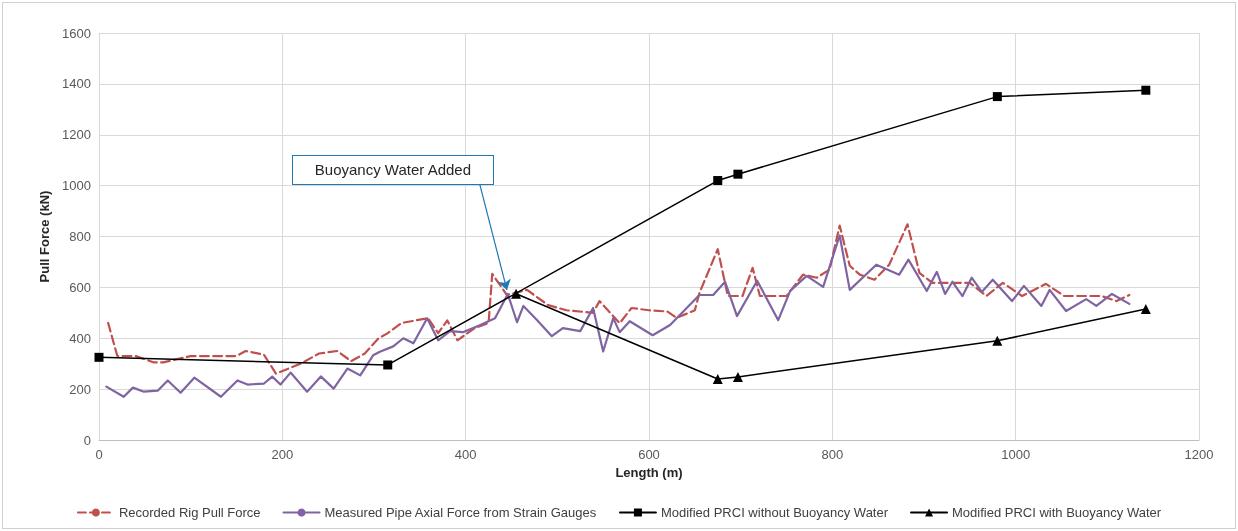  What do you see at coordinates (1016, 454) in the screenshot?
I see `x-tick-label: 1000` at bounding box center [1016, 454].